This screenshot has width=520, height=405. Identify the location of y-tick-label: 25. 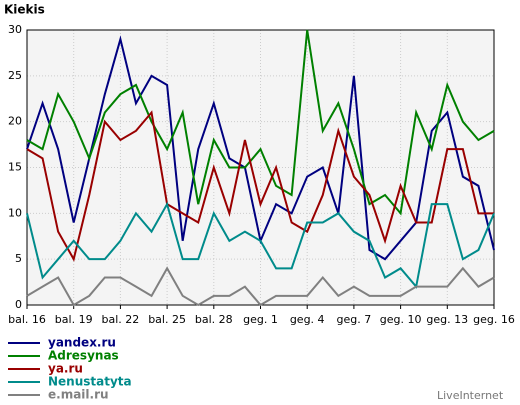
(15, 75).